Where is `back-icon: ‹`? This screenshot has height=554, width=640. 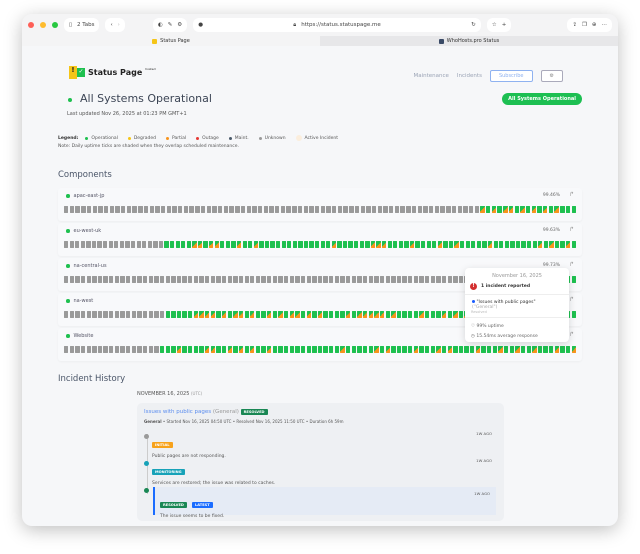
back-icon: ‹ is located at coordinates (111, 25).